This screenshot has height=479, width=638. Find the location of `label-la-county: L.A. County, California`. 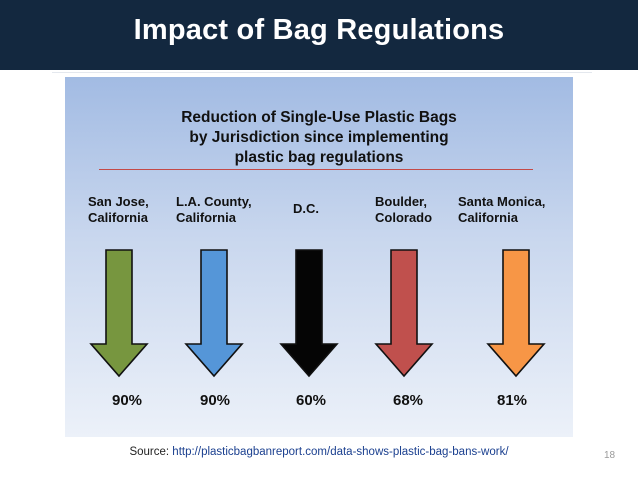

label-la-county: L.A. County, California is located at coordinates (214, 210).